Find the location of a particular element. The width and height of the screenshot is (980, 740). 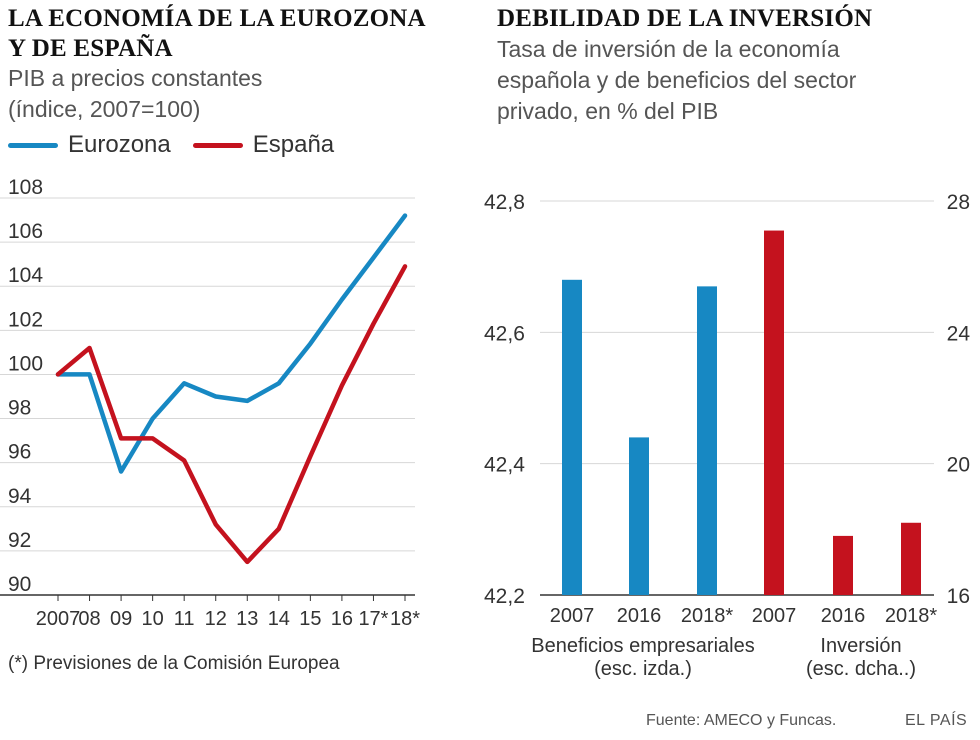

bar-inversion-2007 is located at coordinates (774, 413).